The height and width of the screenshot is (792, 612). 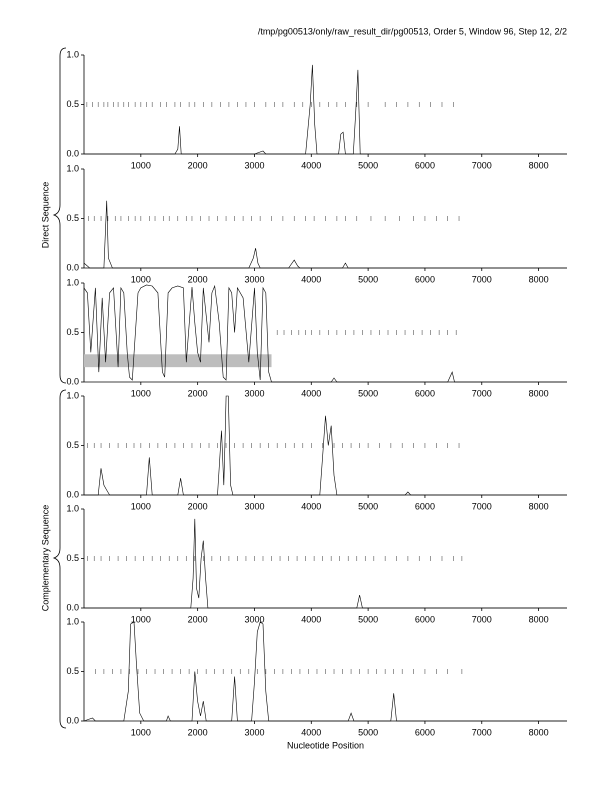 What do you see at coordinates (45, 558) in the screenshot?
I see `y-axis-label: Complementary Sequence` at bounding box center [45, 558].